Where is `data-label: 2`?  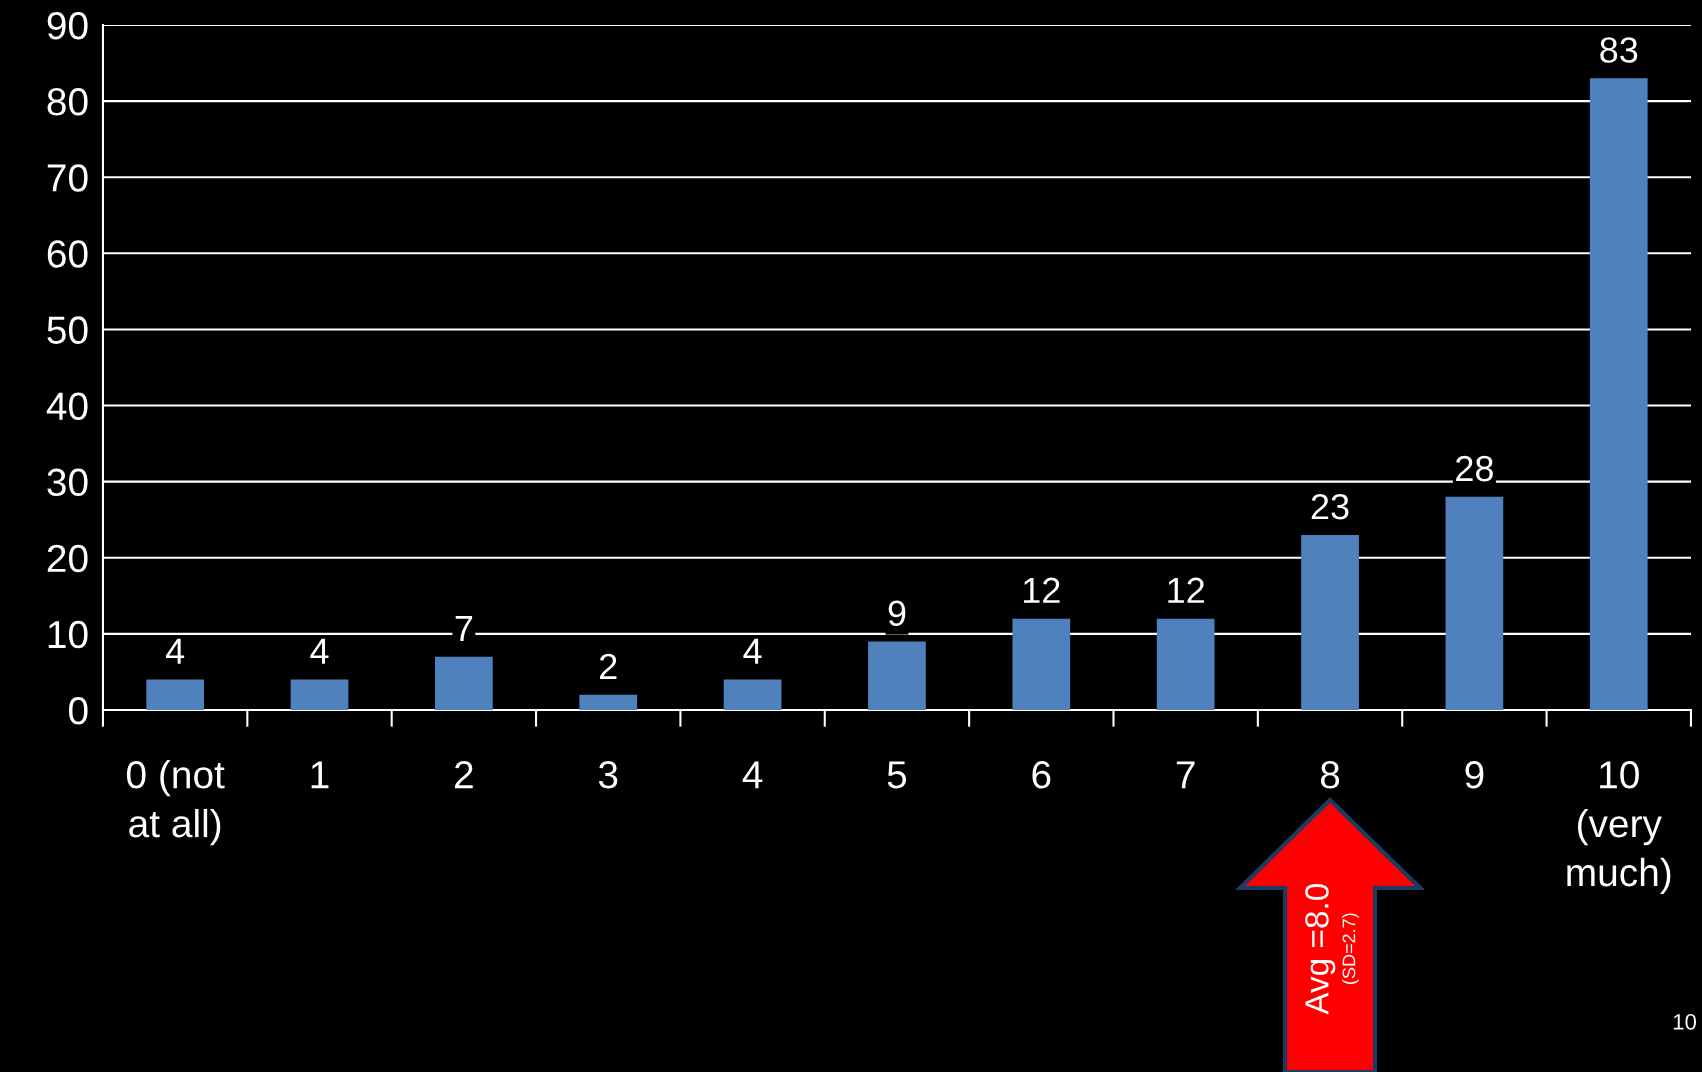
data-label: 2 is located at coordinates (608, 666).